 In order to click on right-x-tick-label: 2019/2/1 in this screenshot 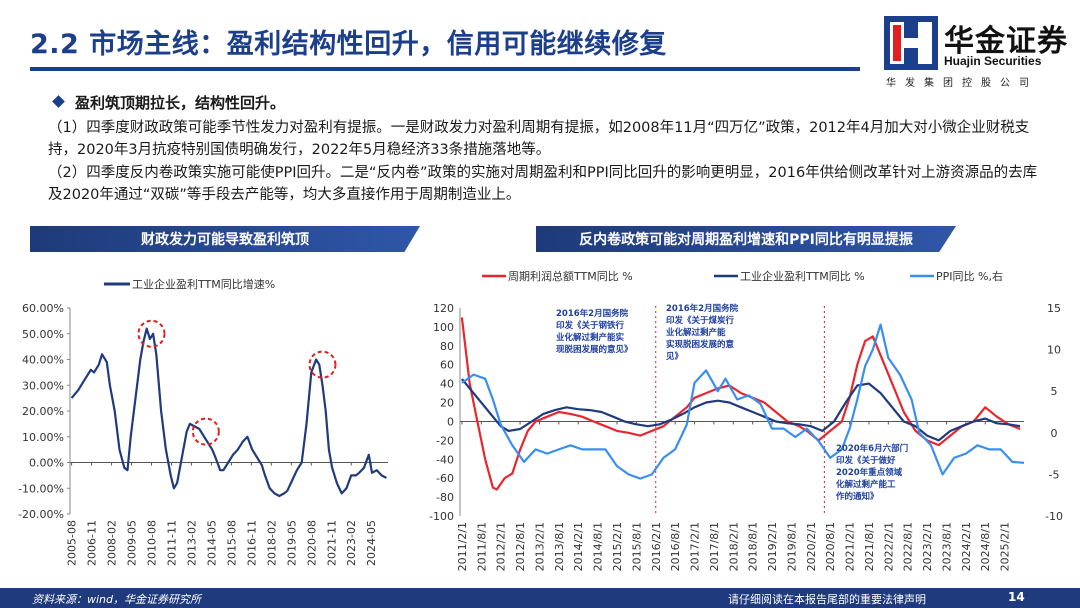, I will do `click(772, 546)`.